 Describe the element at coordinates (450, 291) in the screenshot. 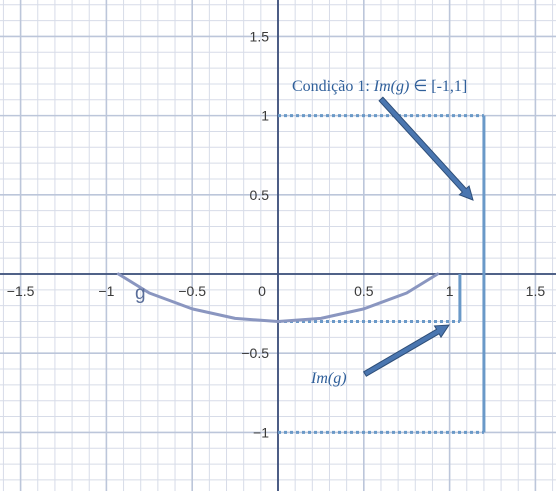

I see `x-tick-label: 1` at that location.